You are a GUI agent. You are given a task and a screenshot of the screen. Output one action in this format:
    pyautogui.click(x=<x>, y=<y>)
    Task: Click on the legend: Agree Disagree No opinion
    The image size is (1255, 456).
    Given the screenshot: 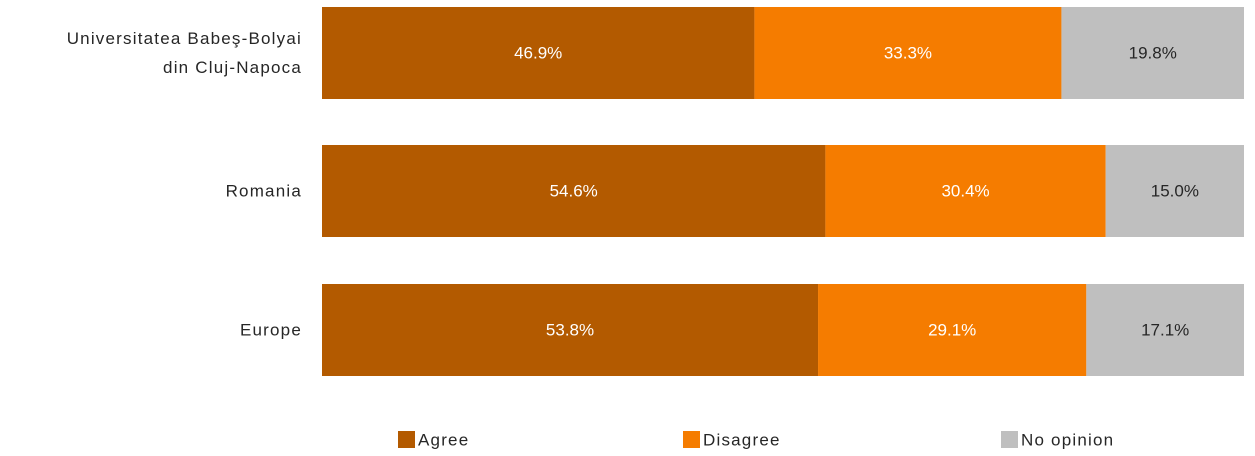 What is the action you would take?
    pyautogui.click(x=756, y=440)
    